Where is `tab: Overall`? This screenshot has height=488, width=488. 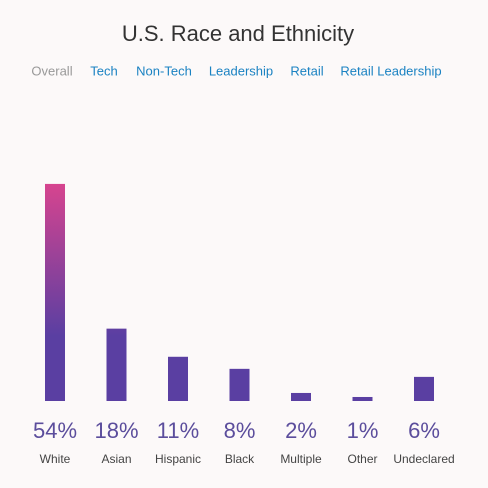
tab: Overall is located at coordinates (51, 70).